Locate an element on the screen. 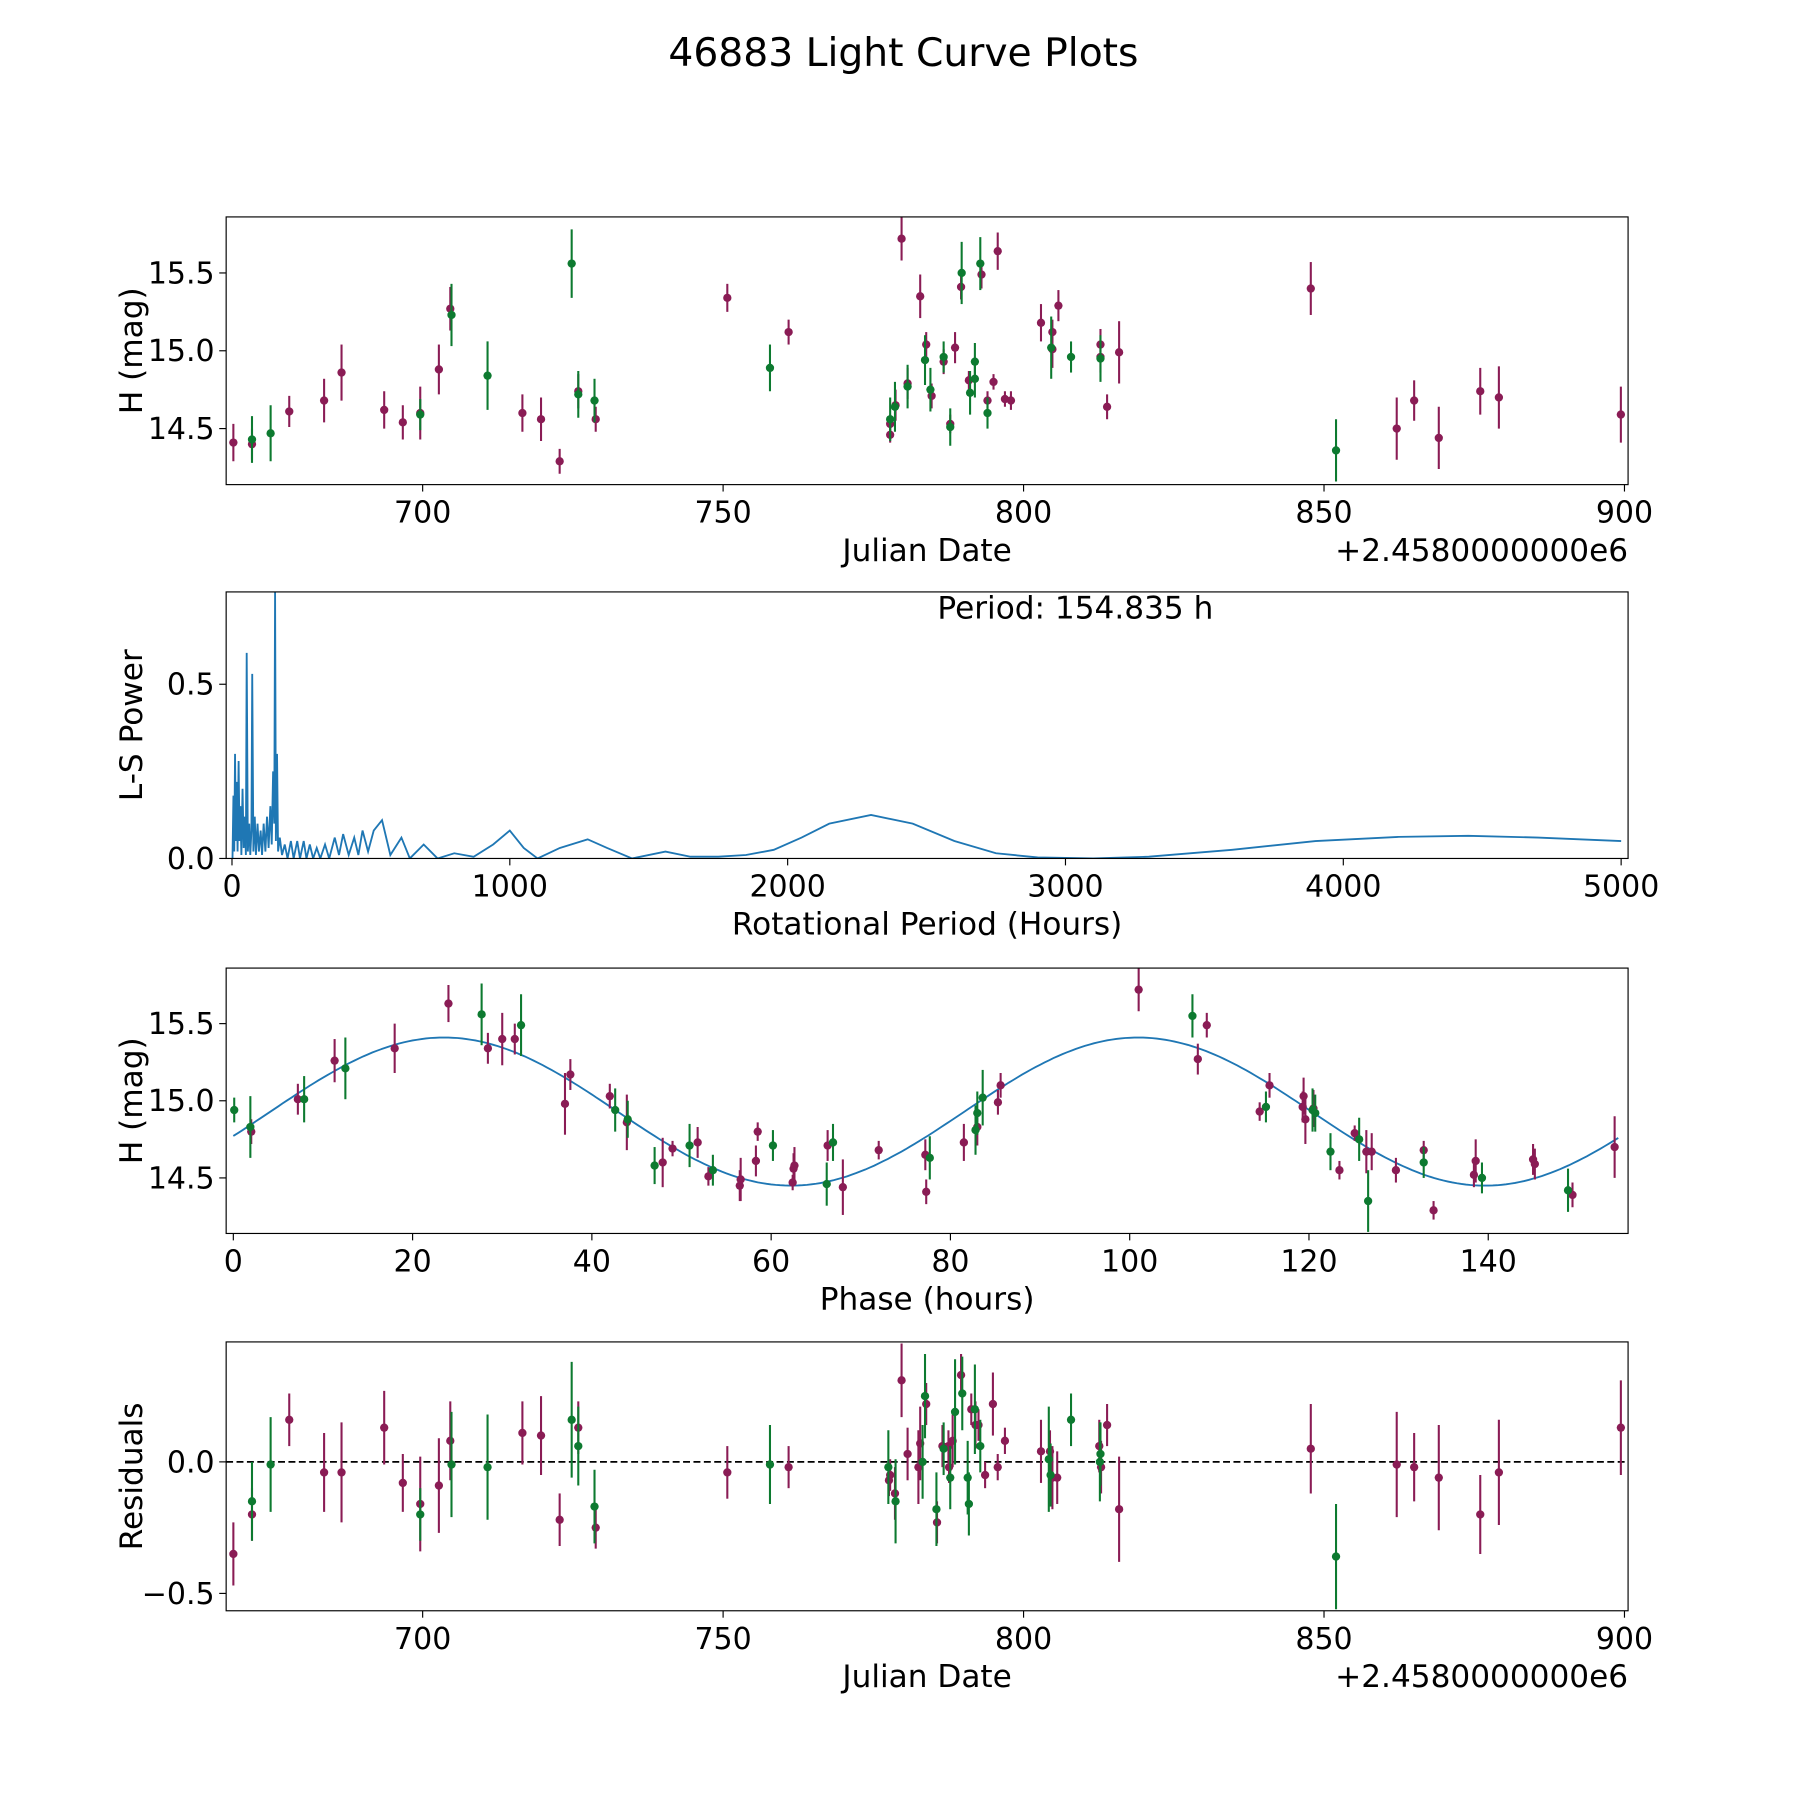  figure-title: 46883 Light Curve Plots is located at coordinates (903, 53).